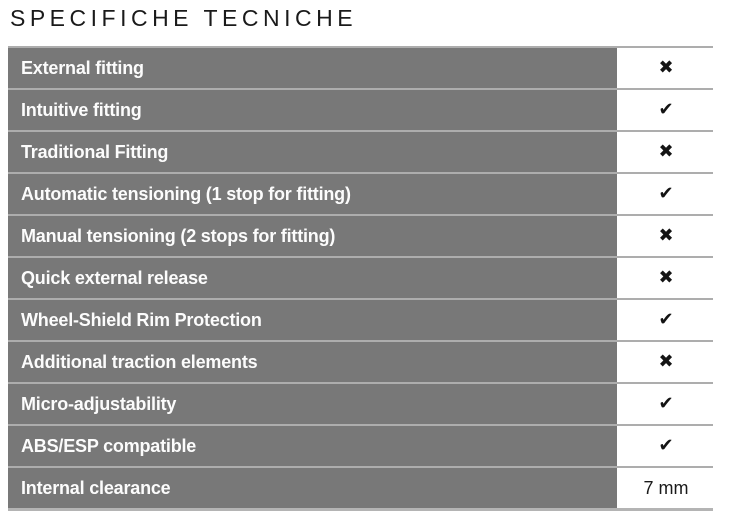  I want to click on row-label: Internal clearance, so click(313, 488).